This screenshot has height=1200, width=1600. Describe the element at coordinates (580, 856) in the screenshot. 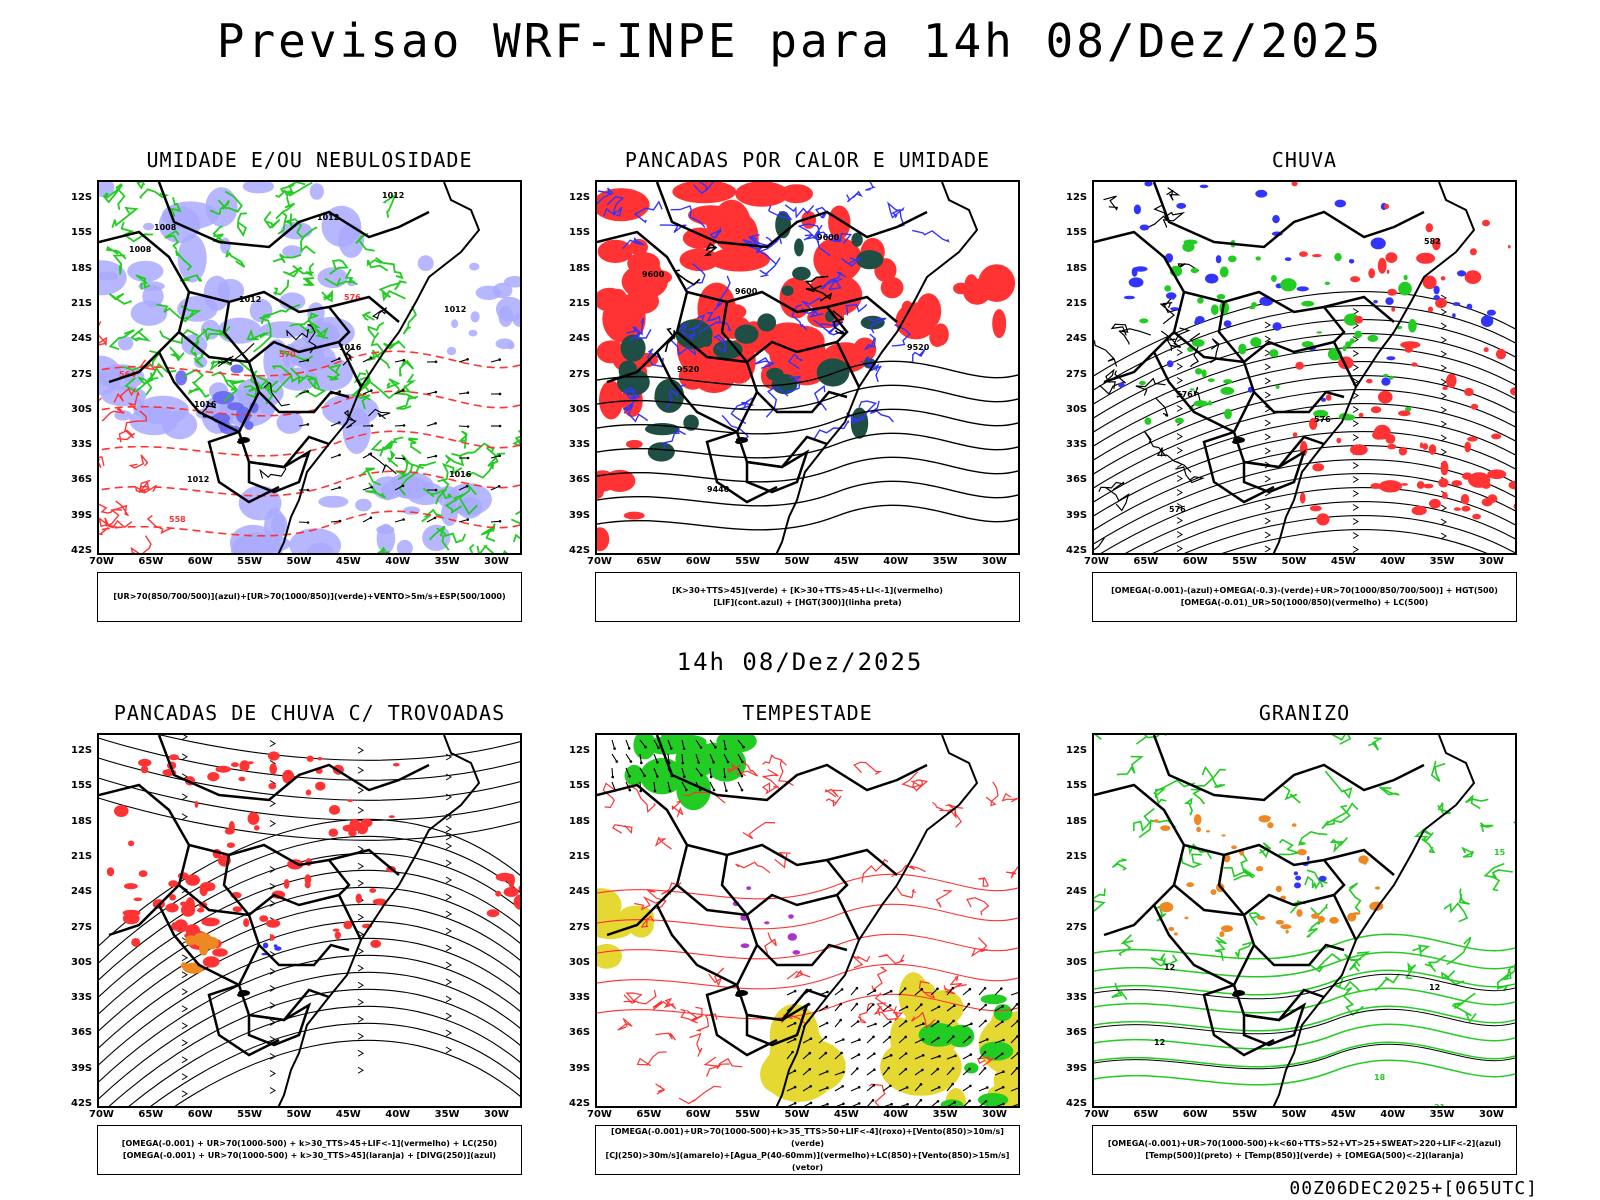

I see `latitude-tick: 21S` at that location.